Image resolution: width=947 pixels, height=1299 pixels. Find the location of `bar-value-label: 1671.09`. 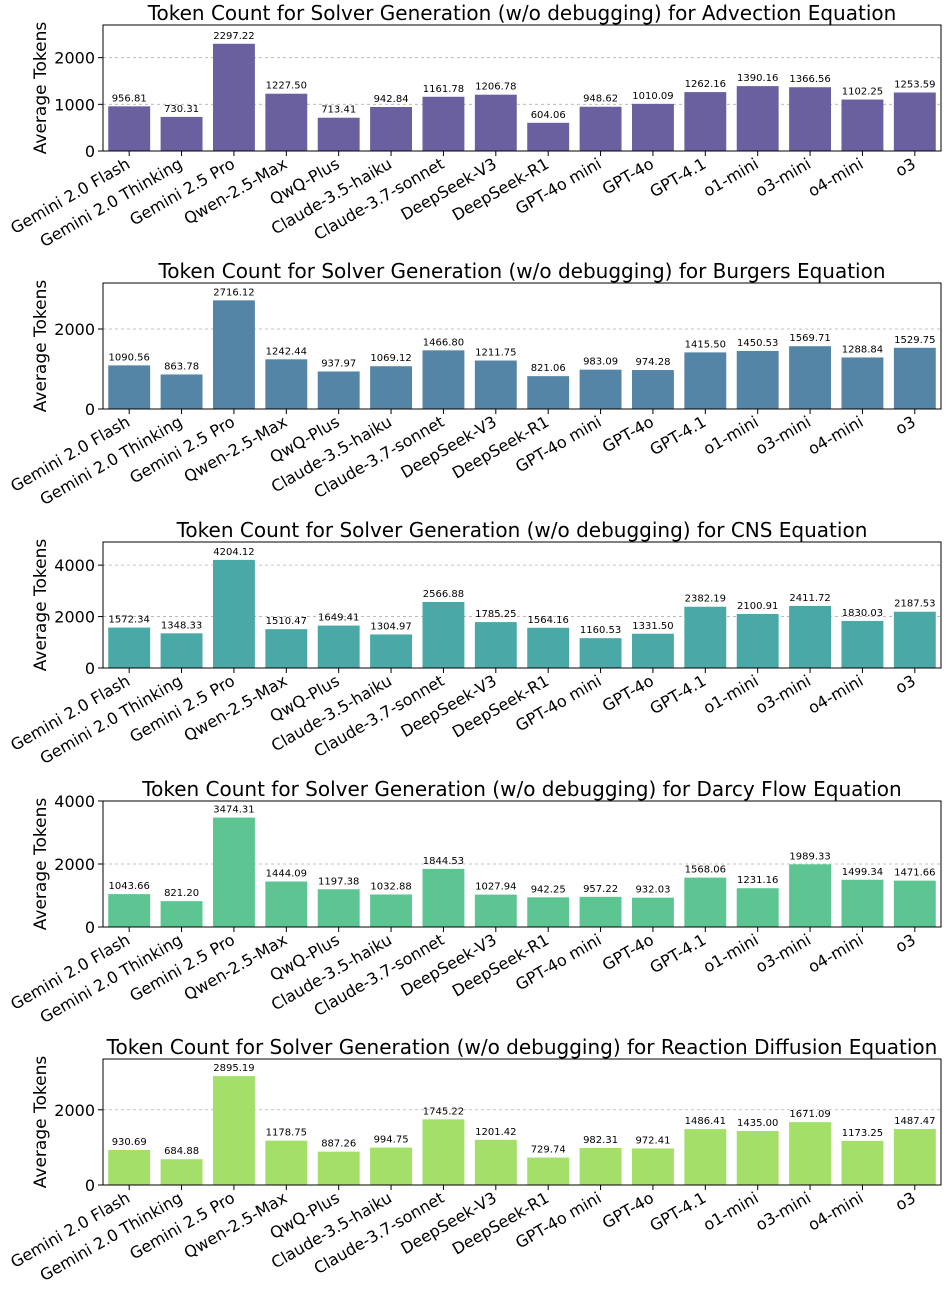

bar-value-label: 1671.09 is located at coordinates (809, 1114).